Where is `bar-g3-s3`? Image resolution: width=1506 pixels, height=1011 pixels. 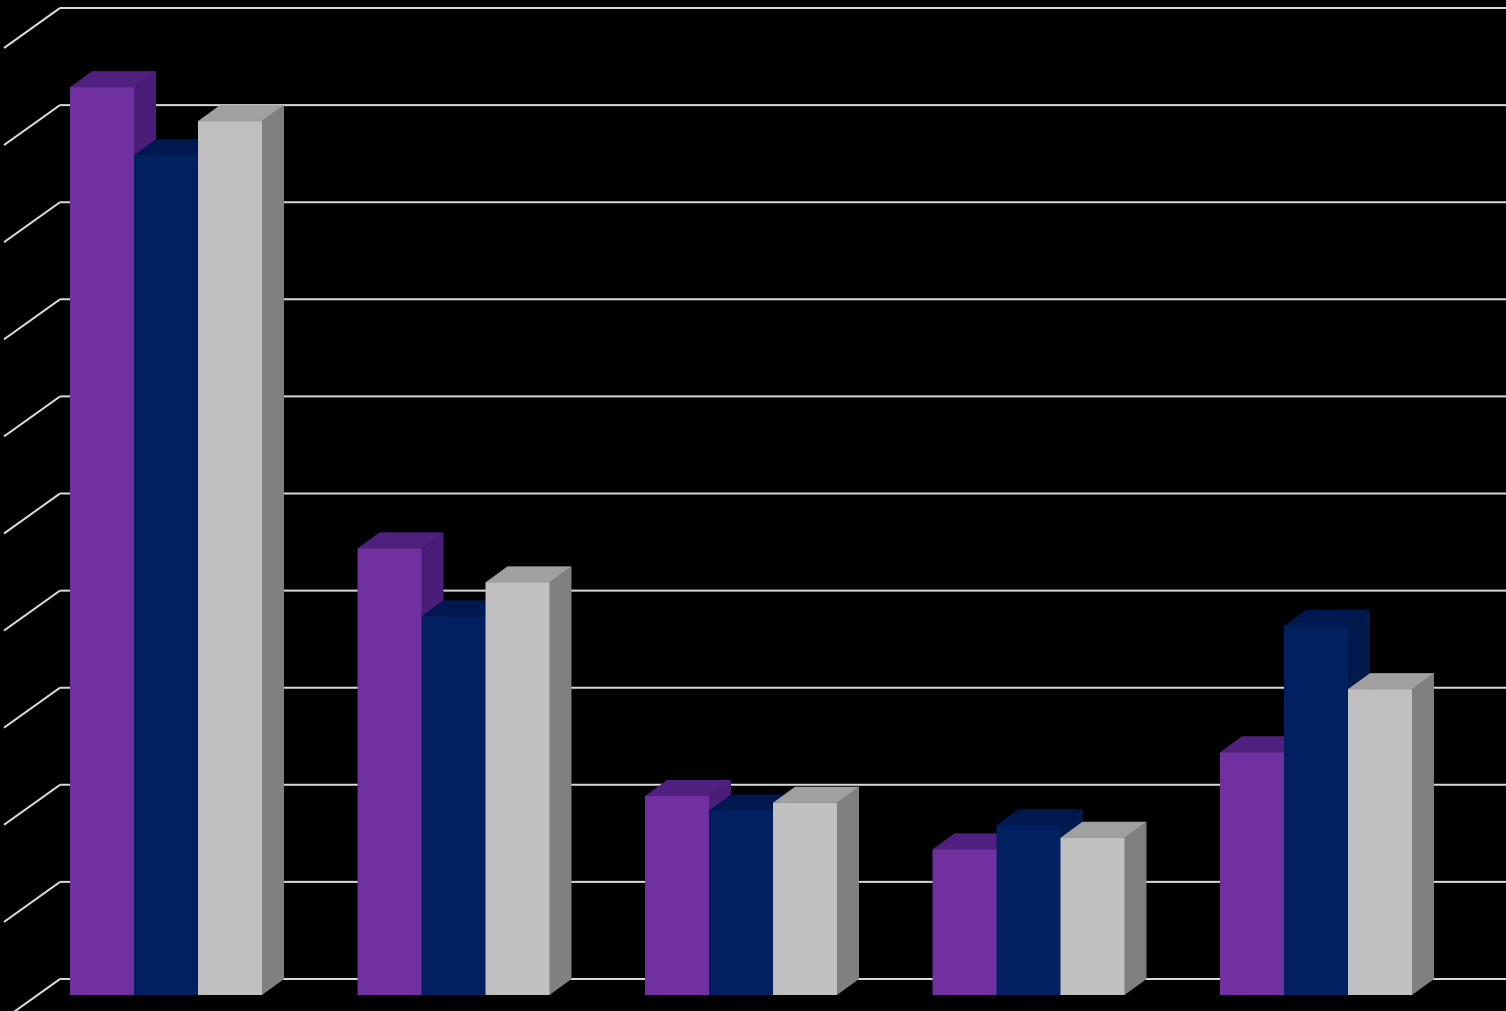
bar-g3-s3 is located at coordinates (816, 890).